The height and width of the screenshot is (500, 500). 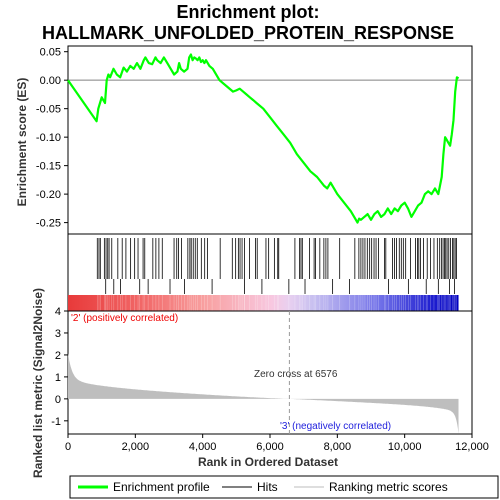 I want to click on metric-y-tick-label: -1, so click(x=56, y=422).